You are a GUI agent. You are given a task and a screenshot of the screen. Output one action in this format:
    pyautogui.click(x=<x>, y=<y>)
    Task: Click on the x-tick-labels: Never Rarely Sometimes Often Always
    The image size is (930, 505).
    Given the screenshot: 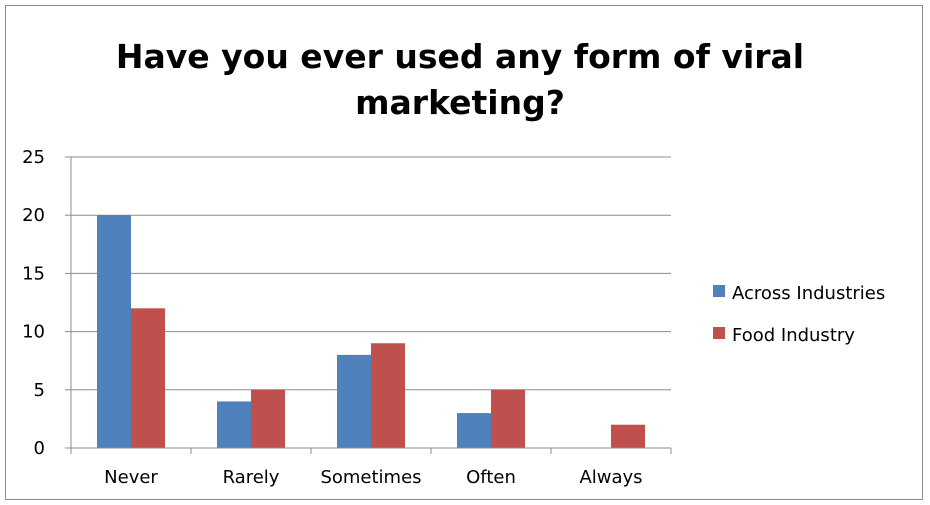 What is the action you would take?
    pyautogui.click(x=373, y=477)
    